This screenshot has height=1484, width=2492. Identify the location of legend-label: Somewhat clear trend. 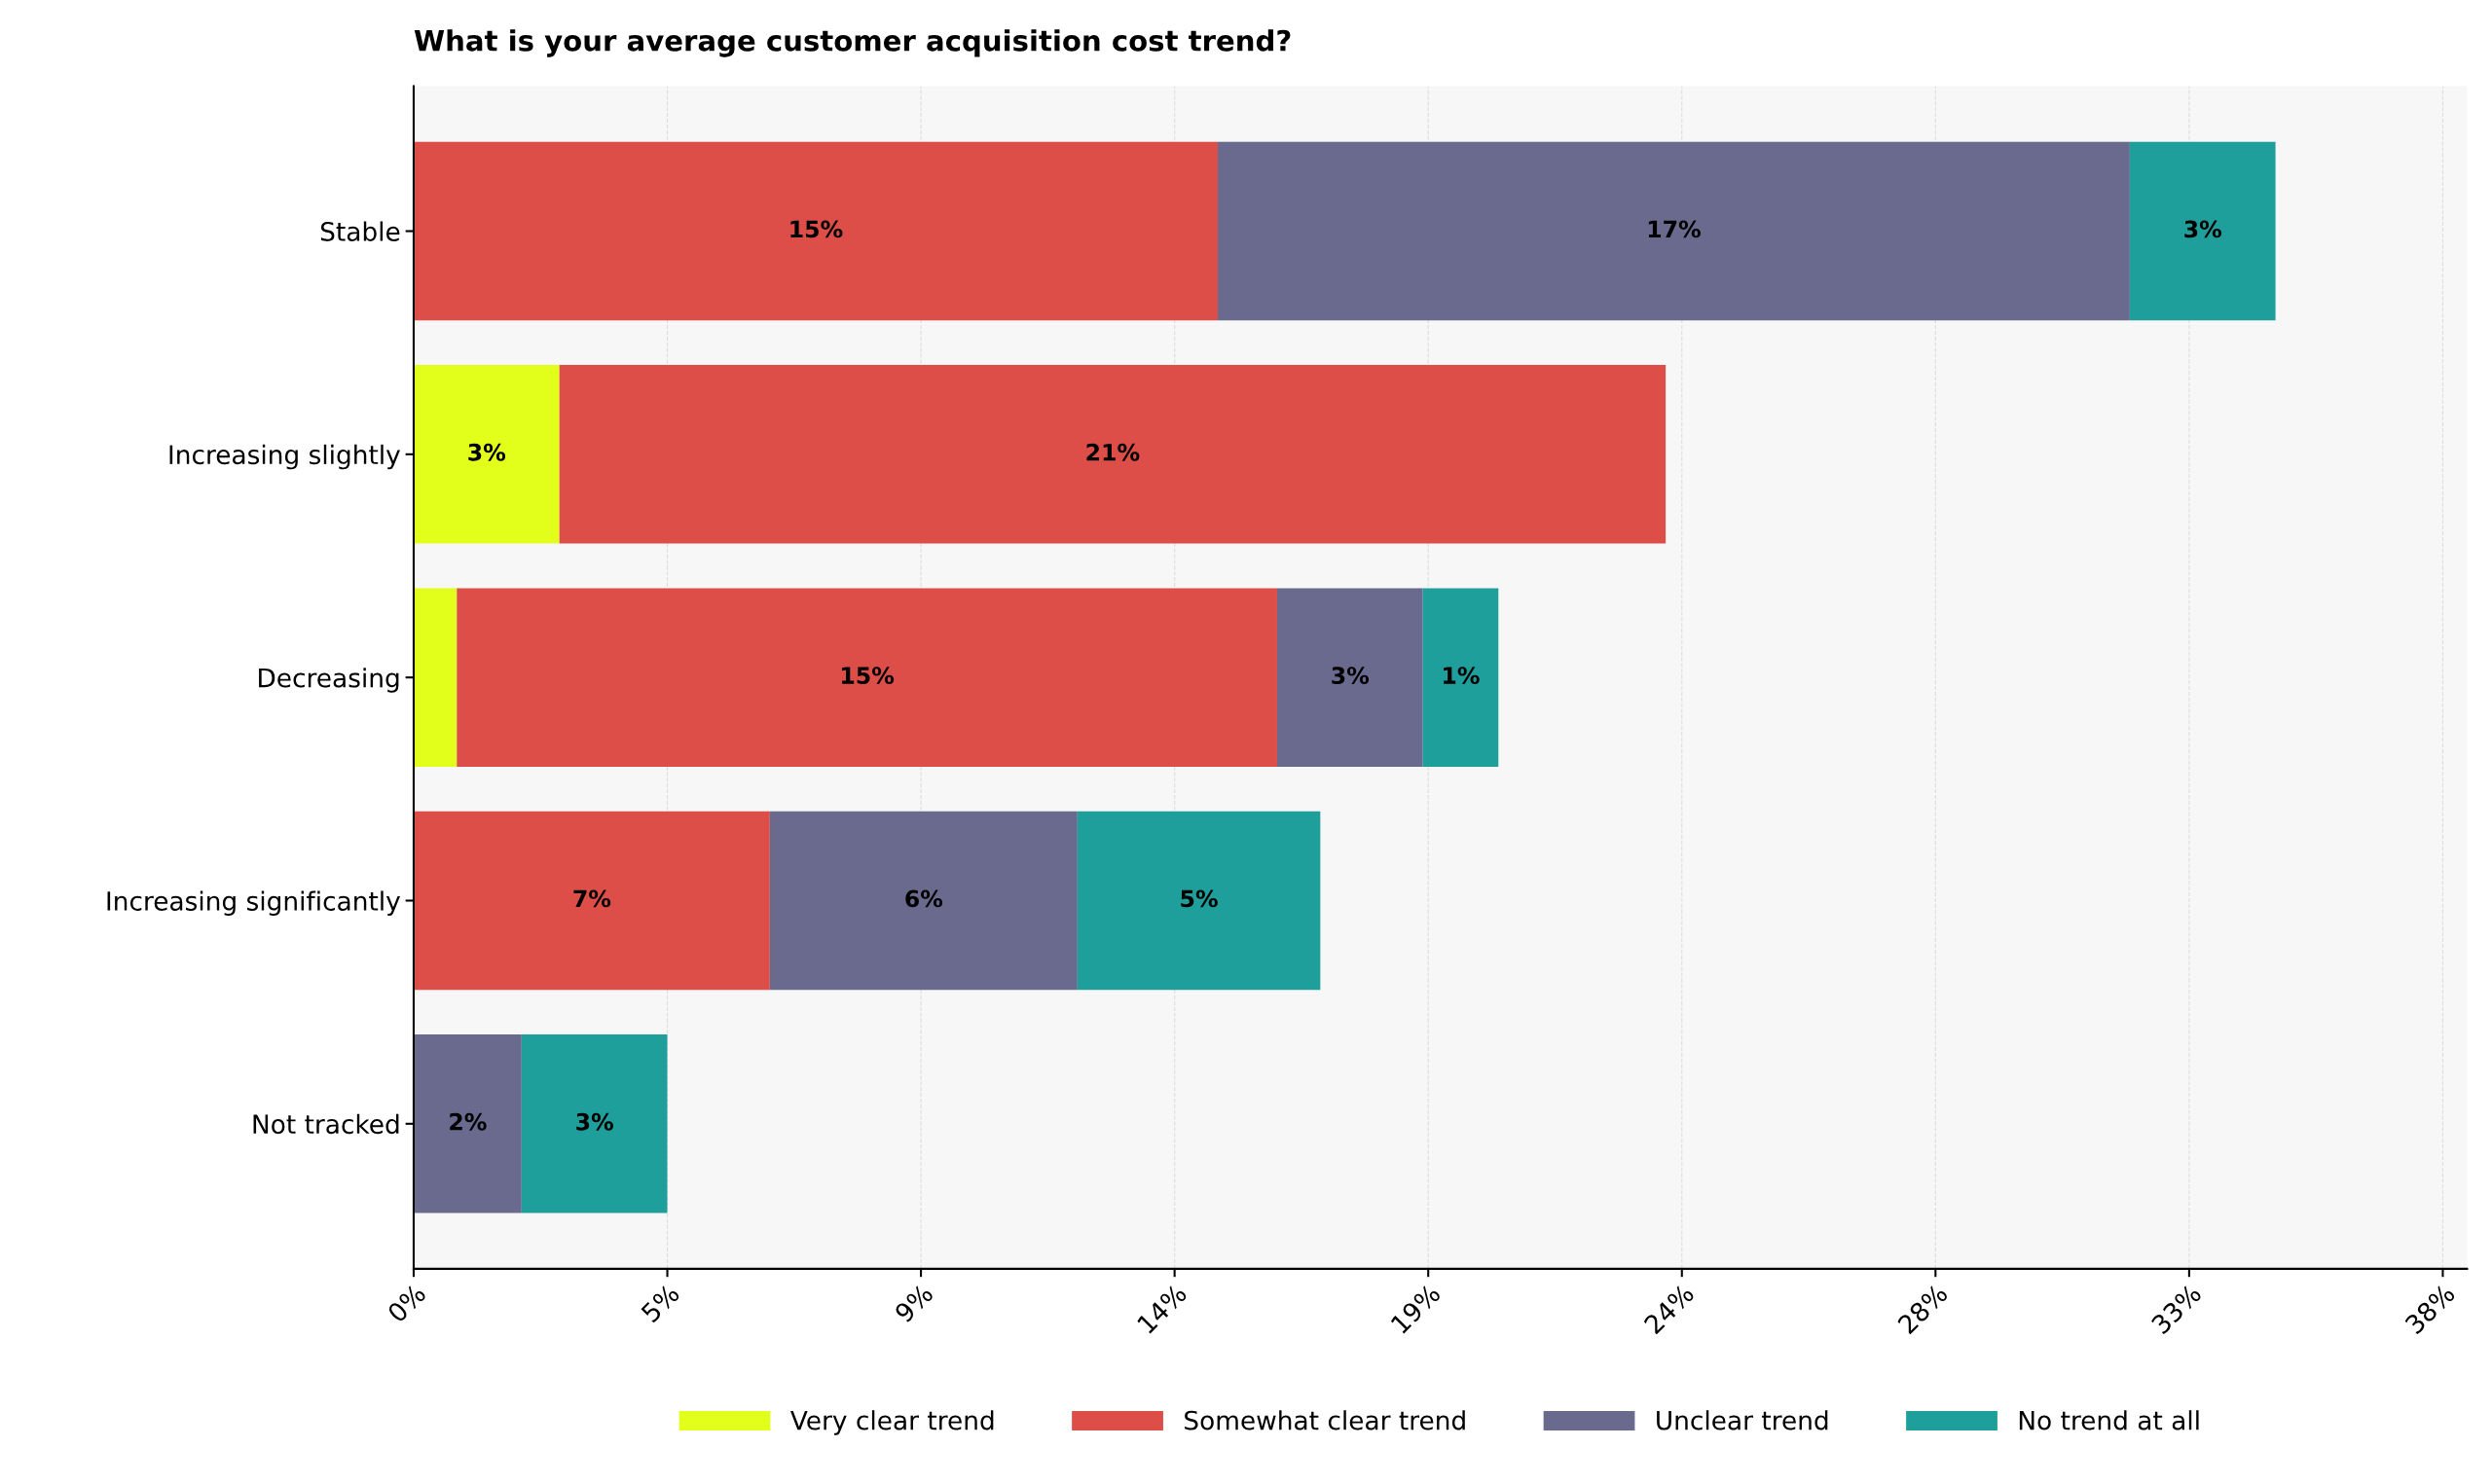
(1325, 1420).